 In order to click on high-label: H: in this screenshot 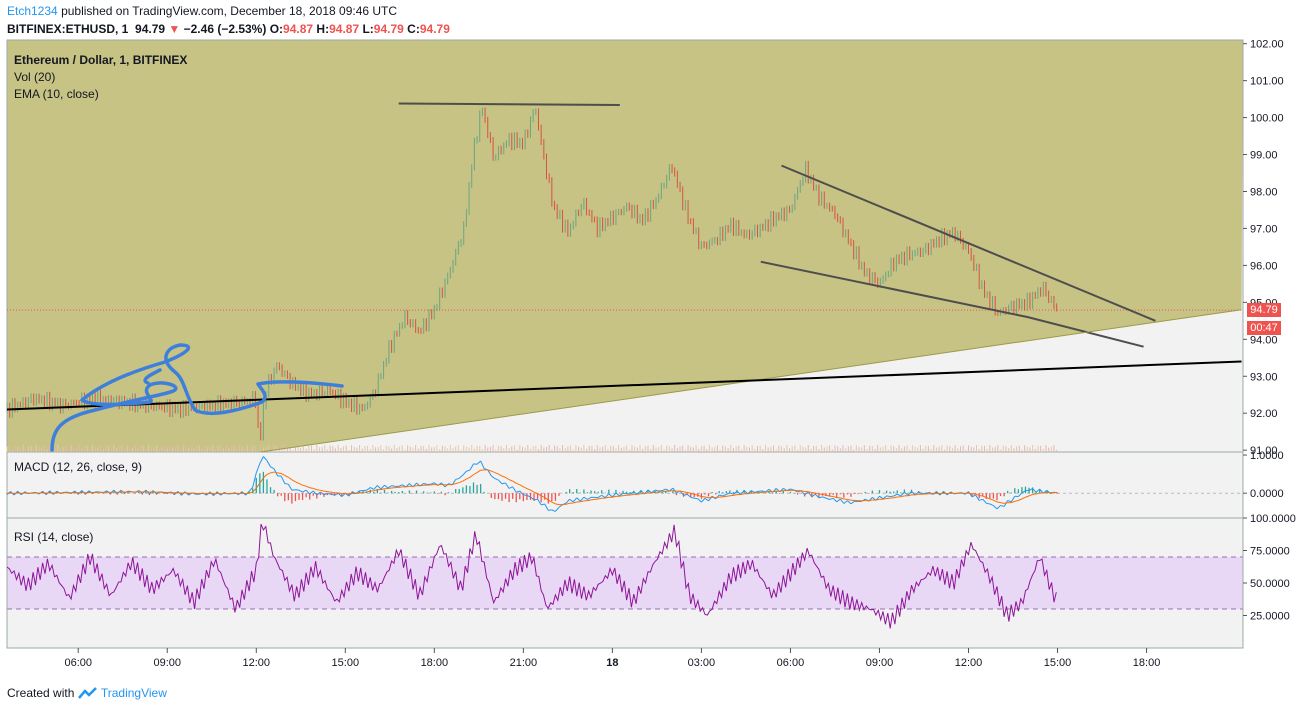, I will do `click(323, 29)`.